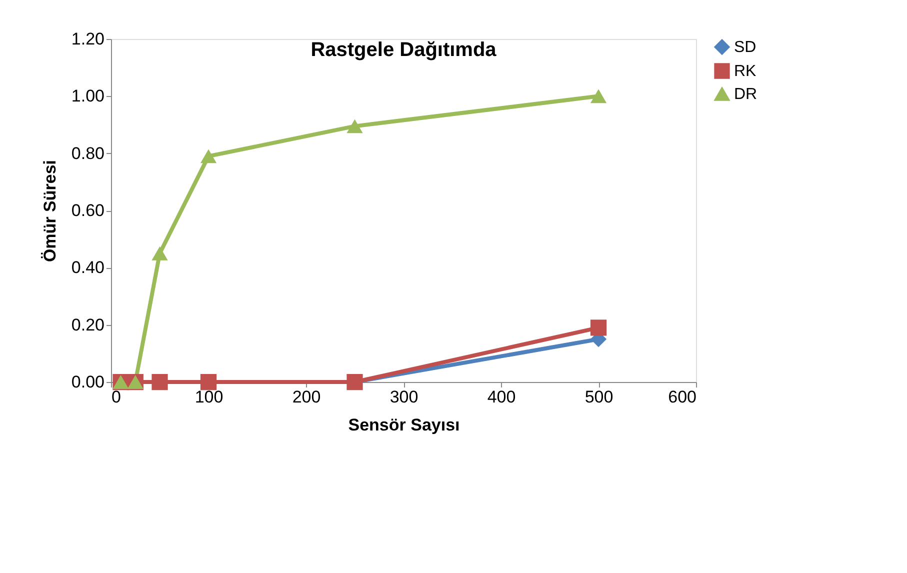  What do you see at coordinates (745, 47) in the screenshot?
I see `legend-label: SD` at bounding box center [745, 47].